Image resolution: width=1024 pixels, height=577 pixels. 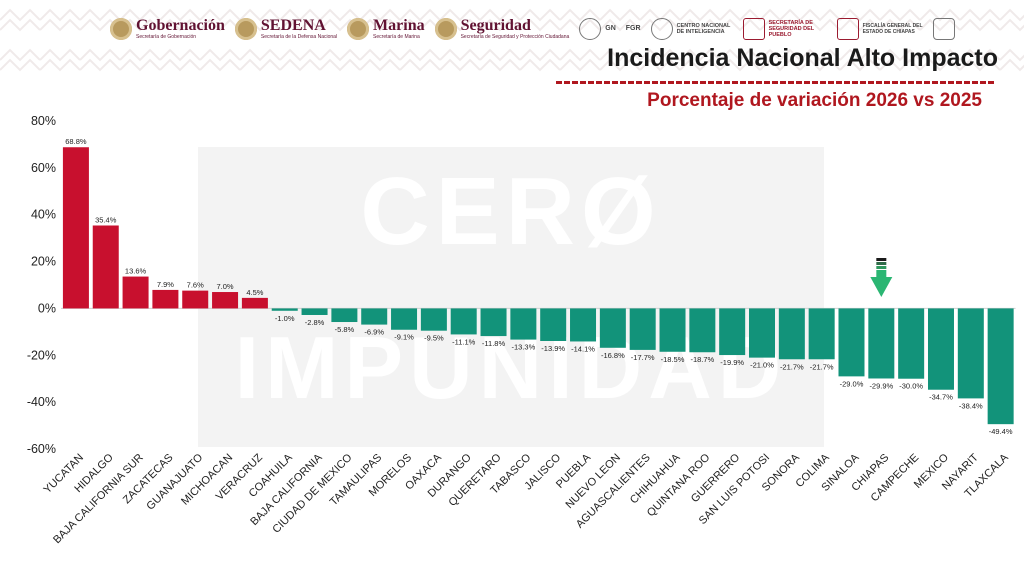 What do you see at coordinates (41, 402) in the screenshot?
I see `y-tick-label: -40%` at bounding box center [41, 402].